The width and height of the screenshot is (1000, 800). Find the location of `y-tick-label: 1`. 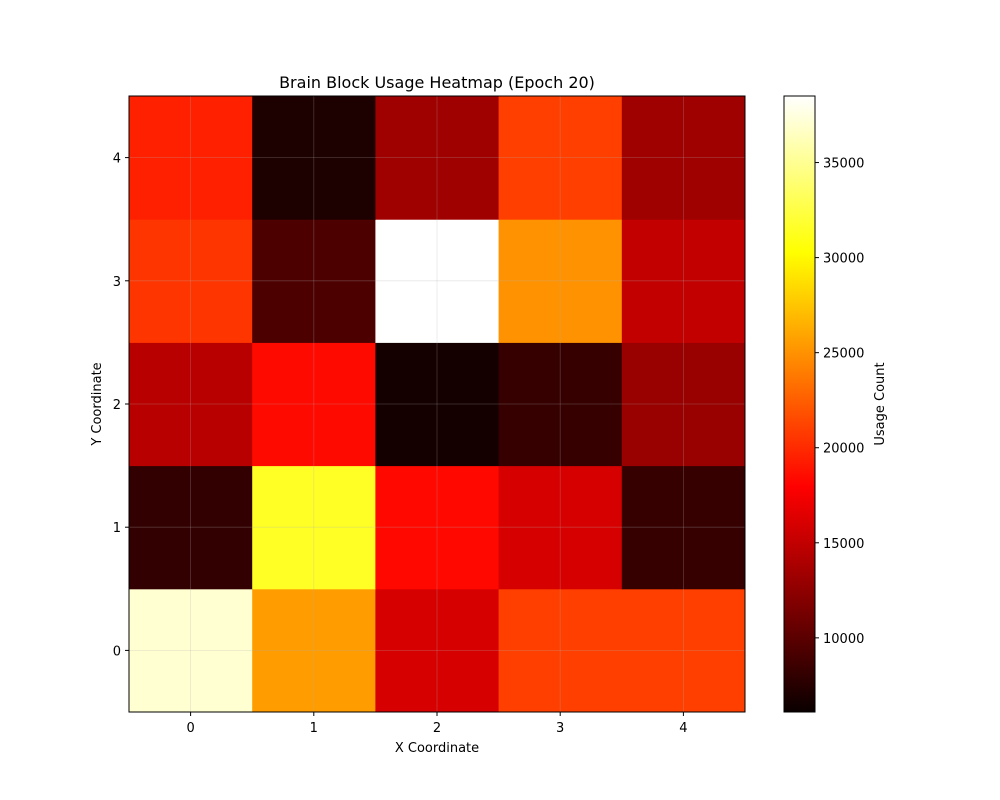

y-tick-label: 1 is located at coordinates (117, 528).